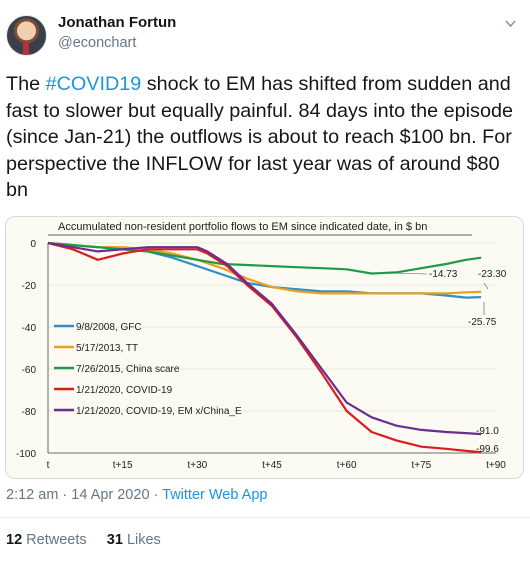 This screenshot has width=530, height=563. I want to click on x-tick-label: t+90, so click(496, 465).